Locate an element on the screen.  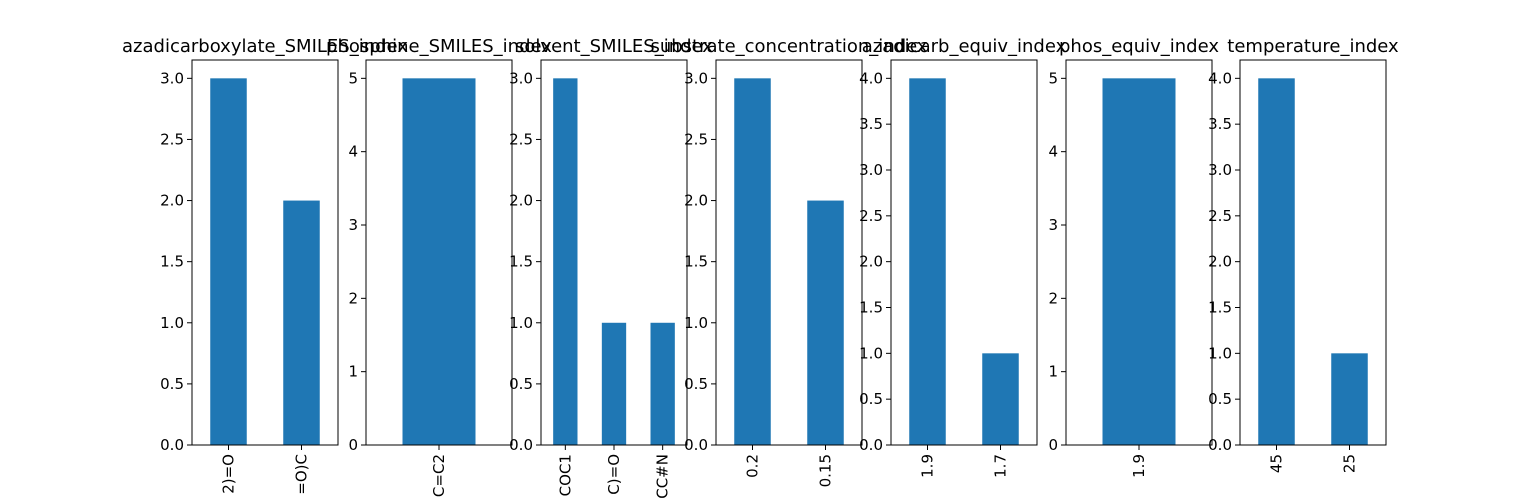
chart-1-ytick-label-3: 3 is located at coordinates (353, 225).